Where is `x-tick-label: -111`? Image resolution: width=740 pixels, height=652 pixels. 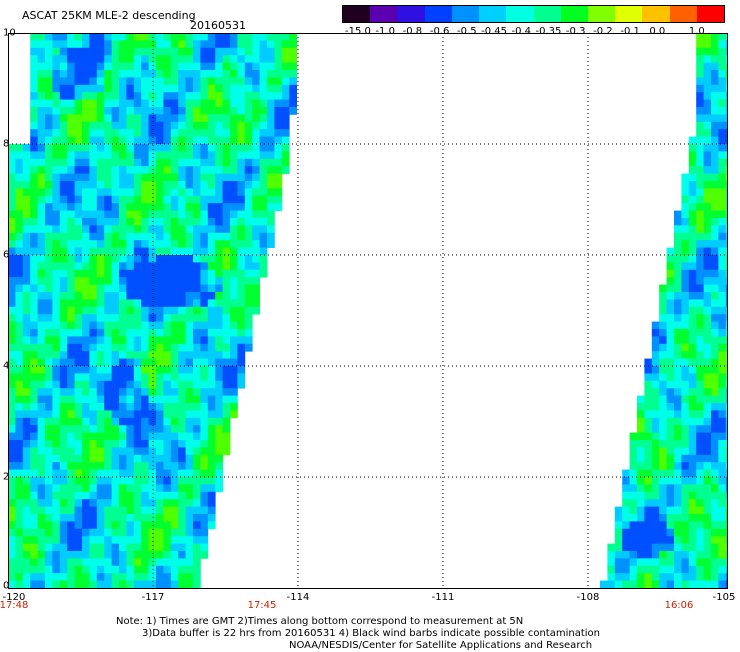
x-tick-label: -111 is located at coordinates (443, 597).